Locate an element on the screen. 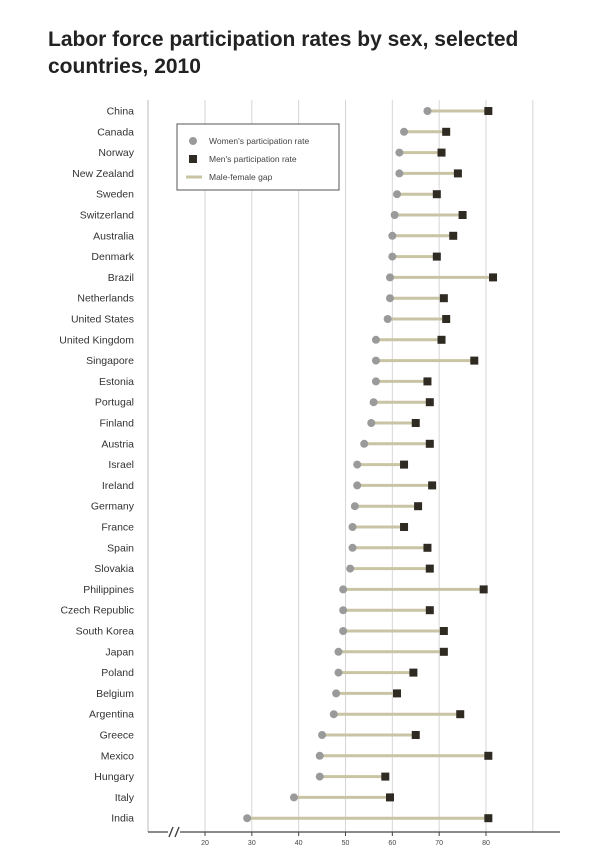 This screenshot has height=857, width=599. men-marker-philippines is located at coordinates (483, 589).